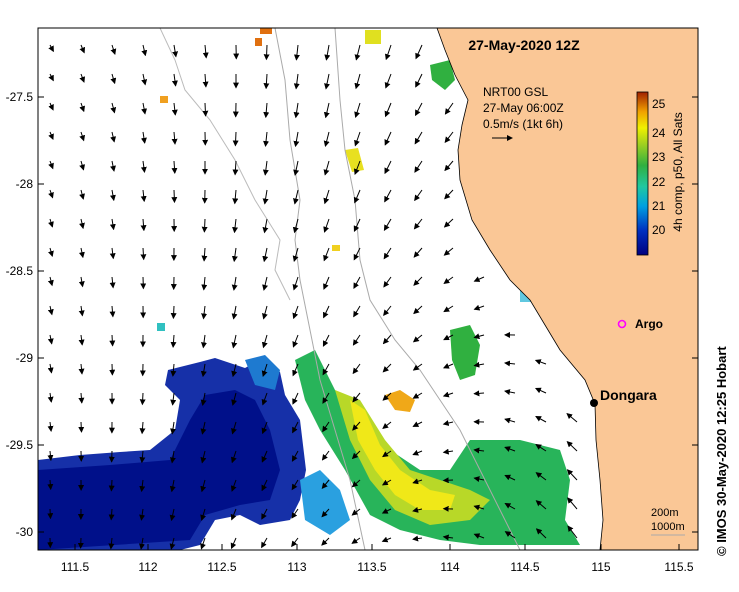 This screenshot has width=739, height=592. What do you see at coordinates (721, 451) in the screenshot?
I see `credit-label: © IMOS 30-May-2020 12:25 Hobart` at bounding box center [721, 451].